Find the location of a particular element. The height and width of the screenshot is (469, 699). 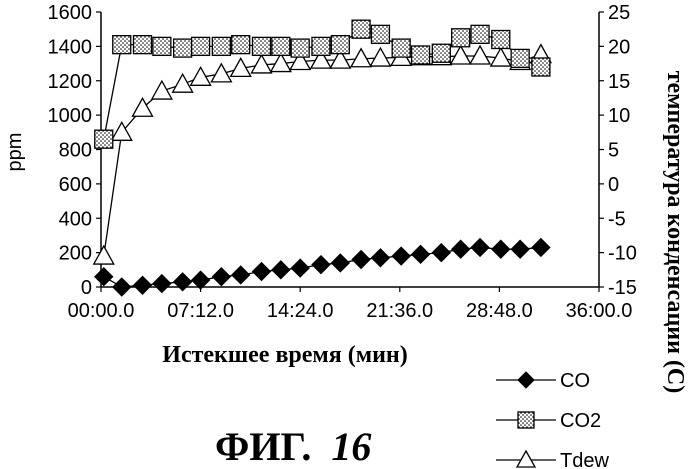

y-tick-label: 1600 is located at coordinates (70, 13).